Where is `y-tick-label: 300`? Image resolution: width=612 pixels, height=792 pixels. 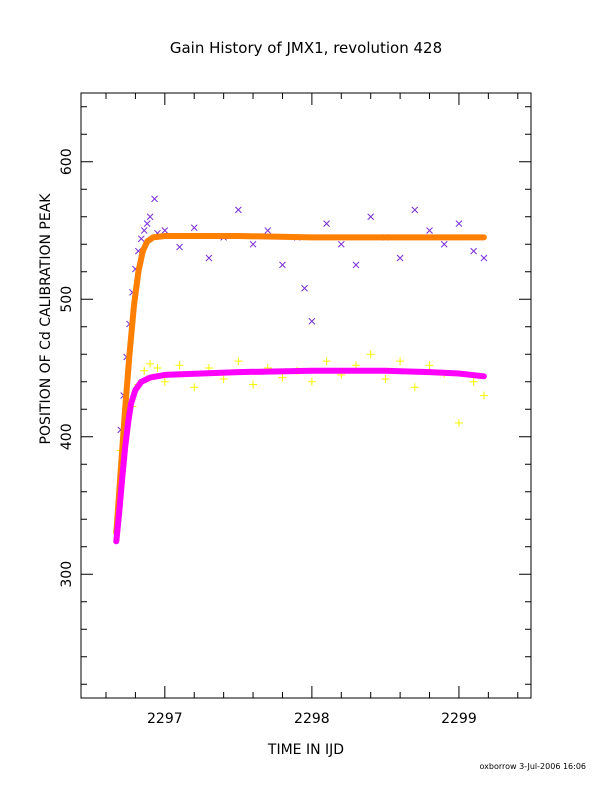
y-tick-label: 300 is located at coordinates (67, 574).